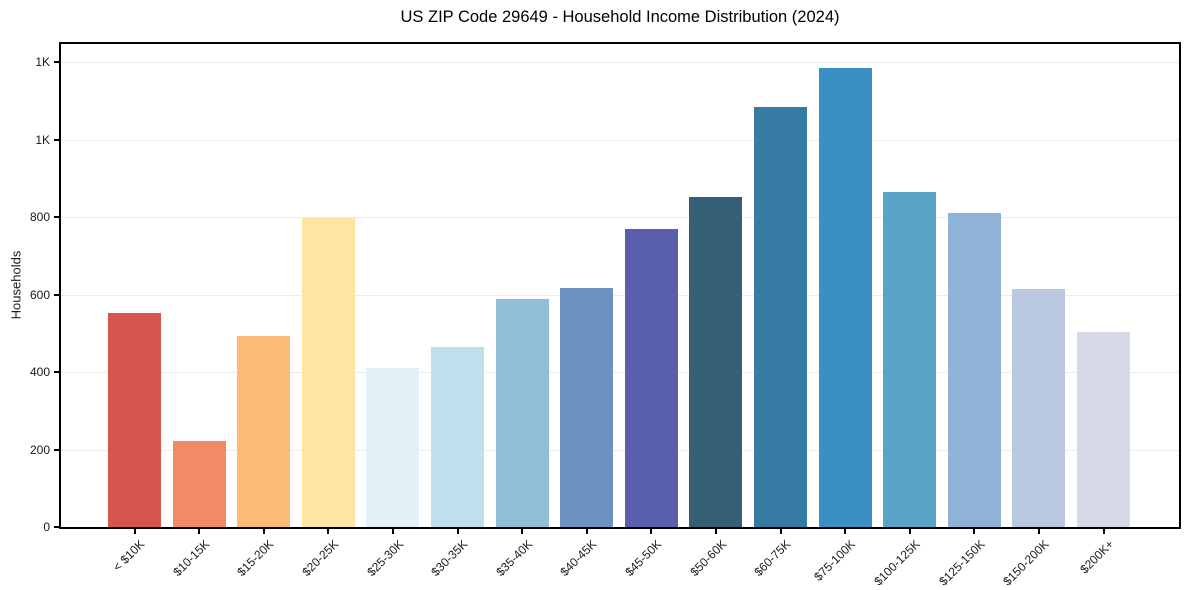 This screenshot has height=590, width=1189. Describe the element at coordinates (897, 563) in the screenshot. I see `x-tick-label: $100-125K` at that location.